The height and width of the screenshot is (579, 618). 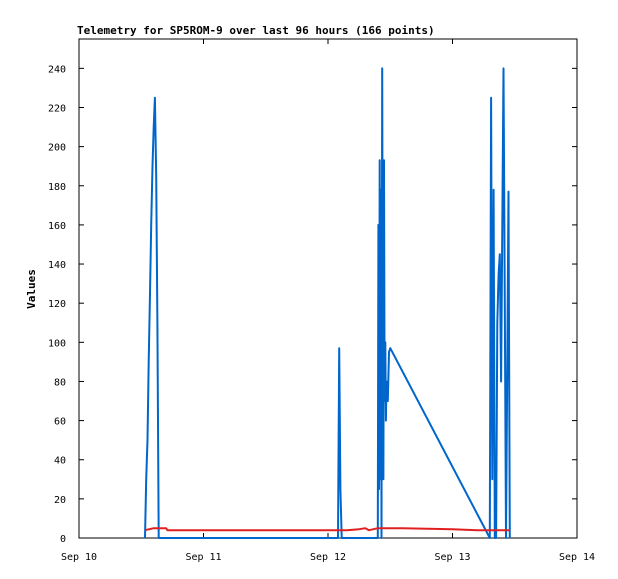 I want to click on y-tick-label: 240, so click(x=57, y=69).